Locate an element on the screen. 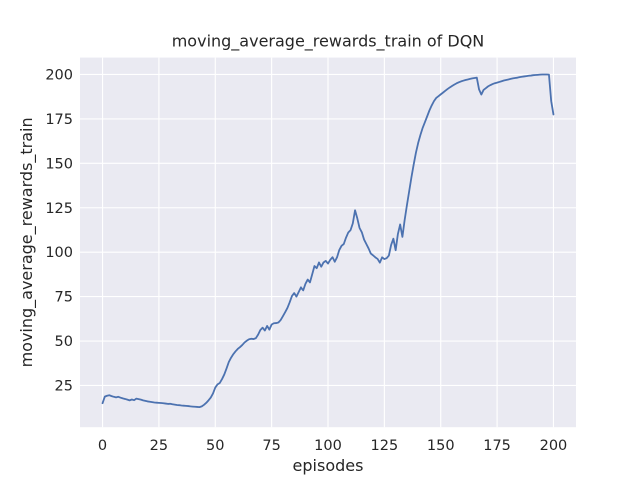 This screenshot has height=480, width=640. x-tick-label: 50 is located at coordinates (215, 446).